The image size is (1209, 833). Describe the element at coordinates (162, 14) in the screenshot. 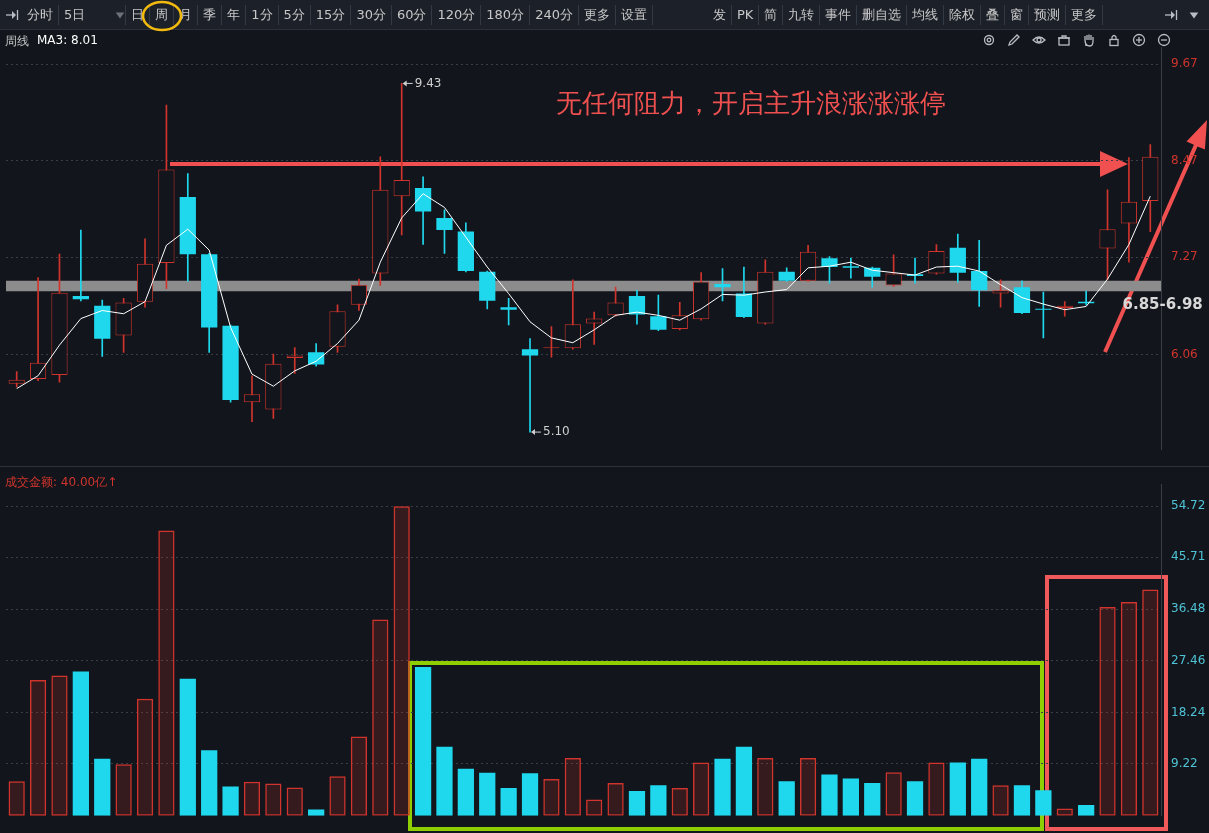

I see `text: 周` at that location.